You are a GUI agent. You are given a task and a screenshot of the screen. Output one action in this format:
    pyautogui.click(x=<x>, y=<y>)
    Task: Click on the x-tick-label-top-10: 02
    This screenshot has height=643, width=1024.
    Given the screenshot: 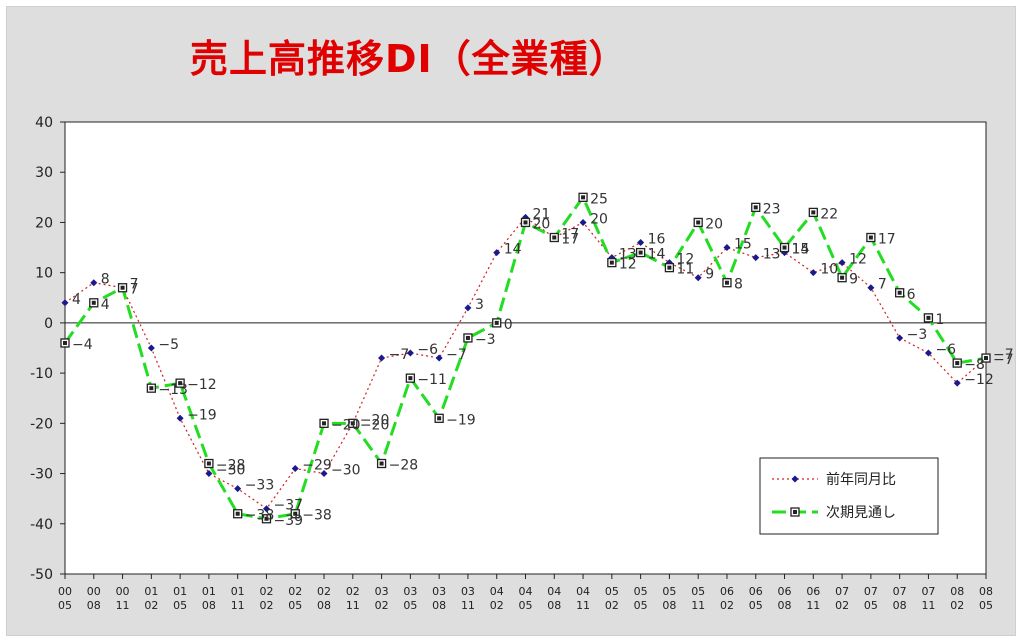 What is the action you would take?
    pyautogui.click(x=353, y=591)
    